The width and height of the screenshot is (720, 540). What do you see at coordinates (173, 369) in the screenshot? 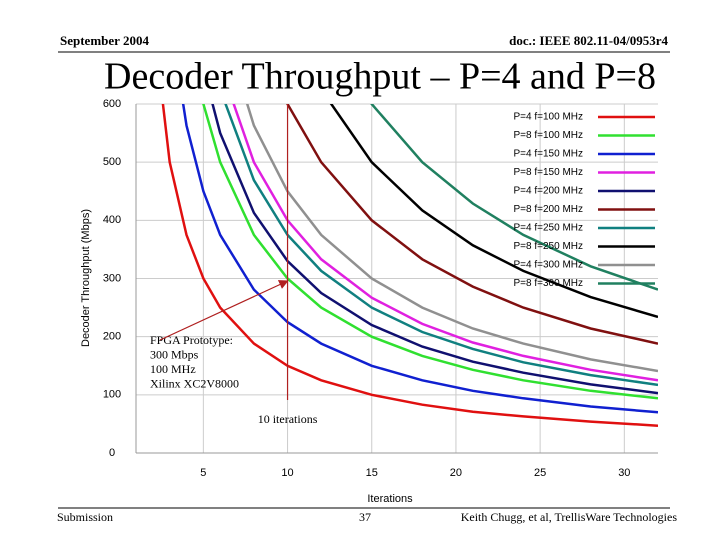
I see `annotation-text: 100 MHz` at bounding box center [173, 369].